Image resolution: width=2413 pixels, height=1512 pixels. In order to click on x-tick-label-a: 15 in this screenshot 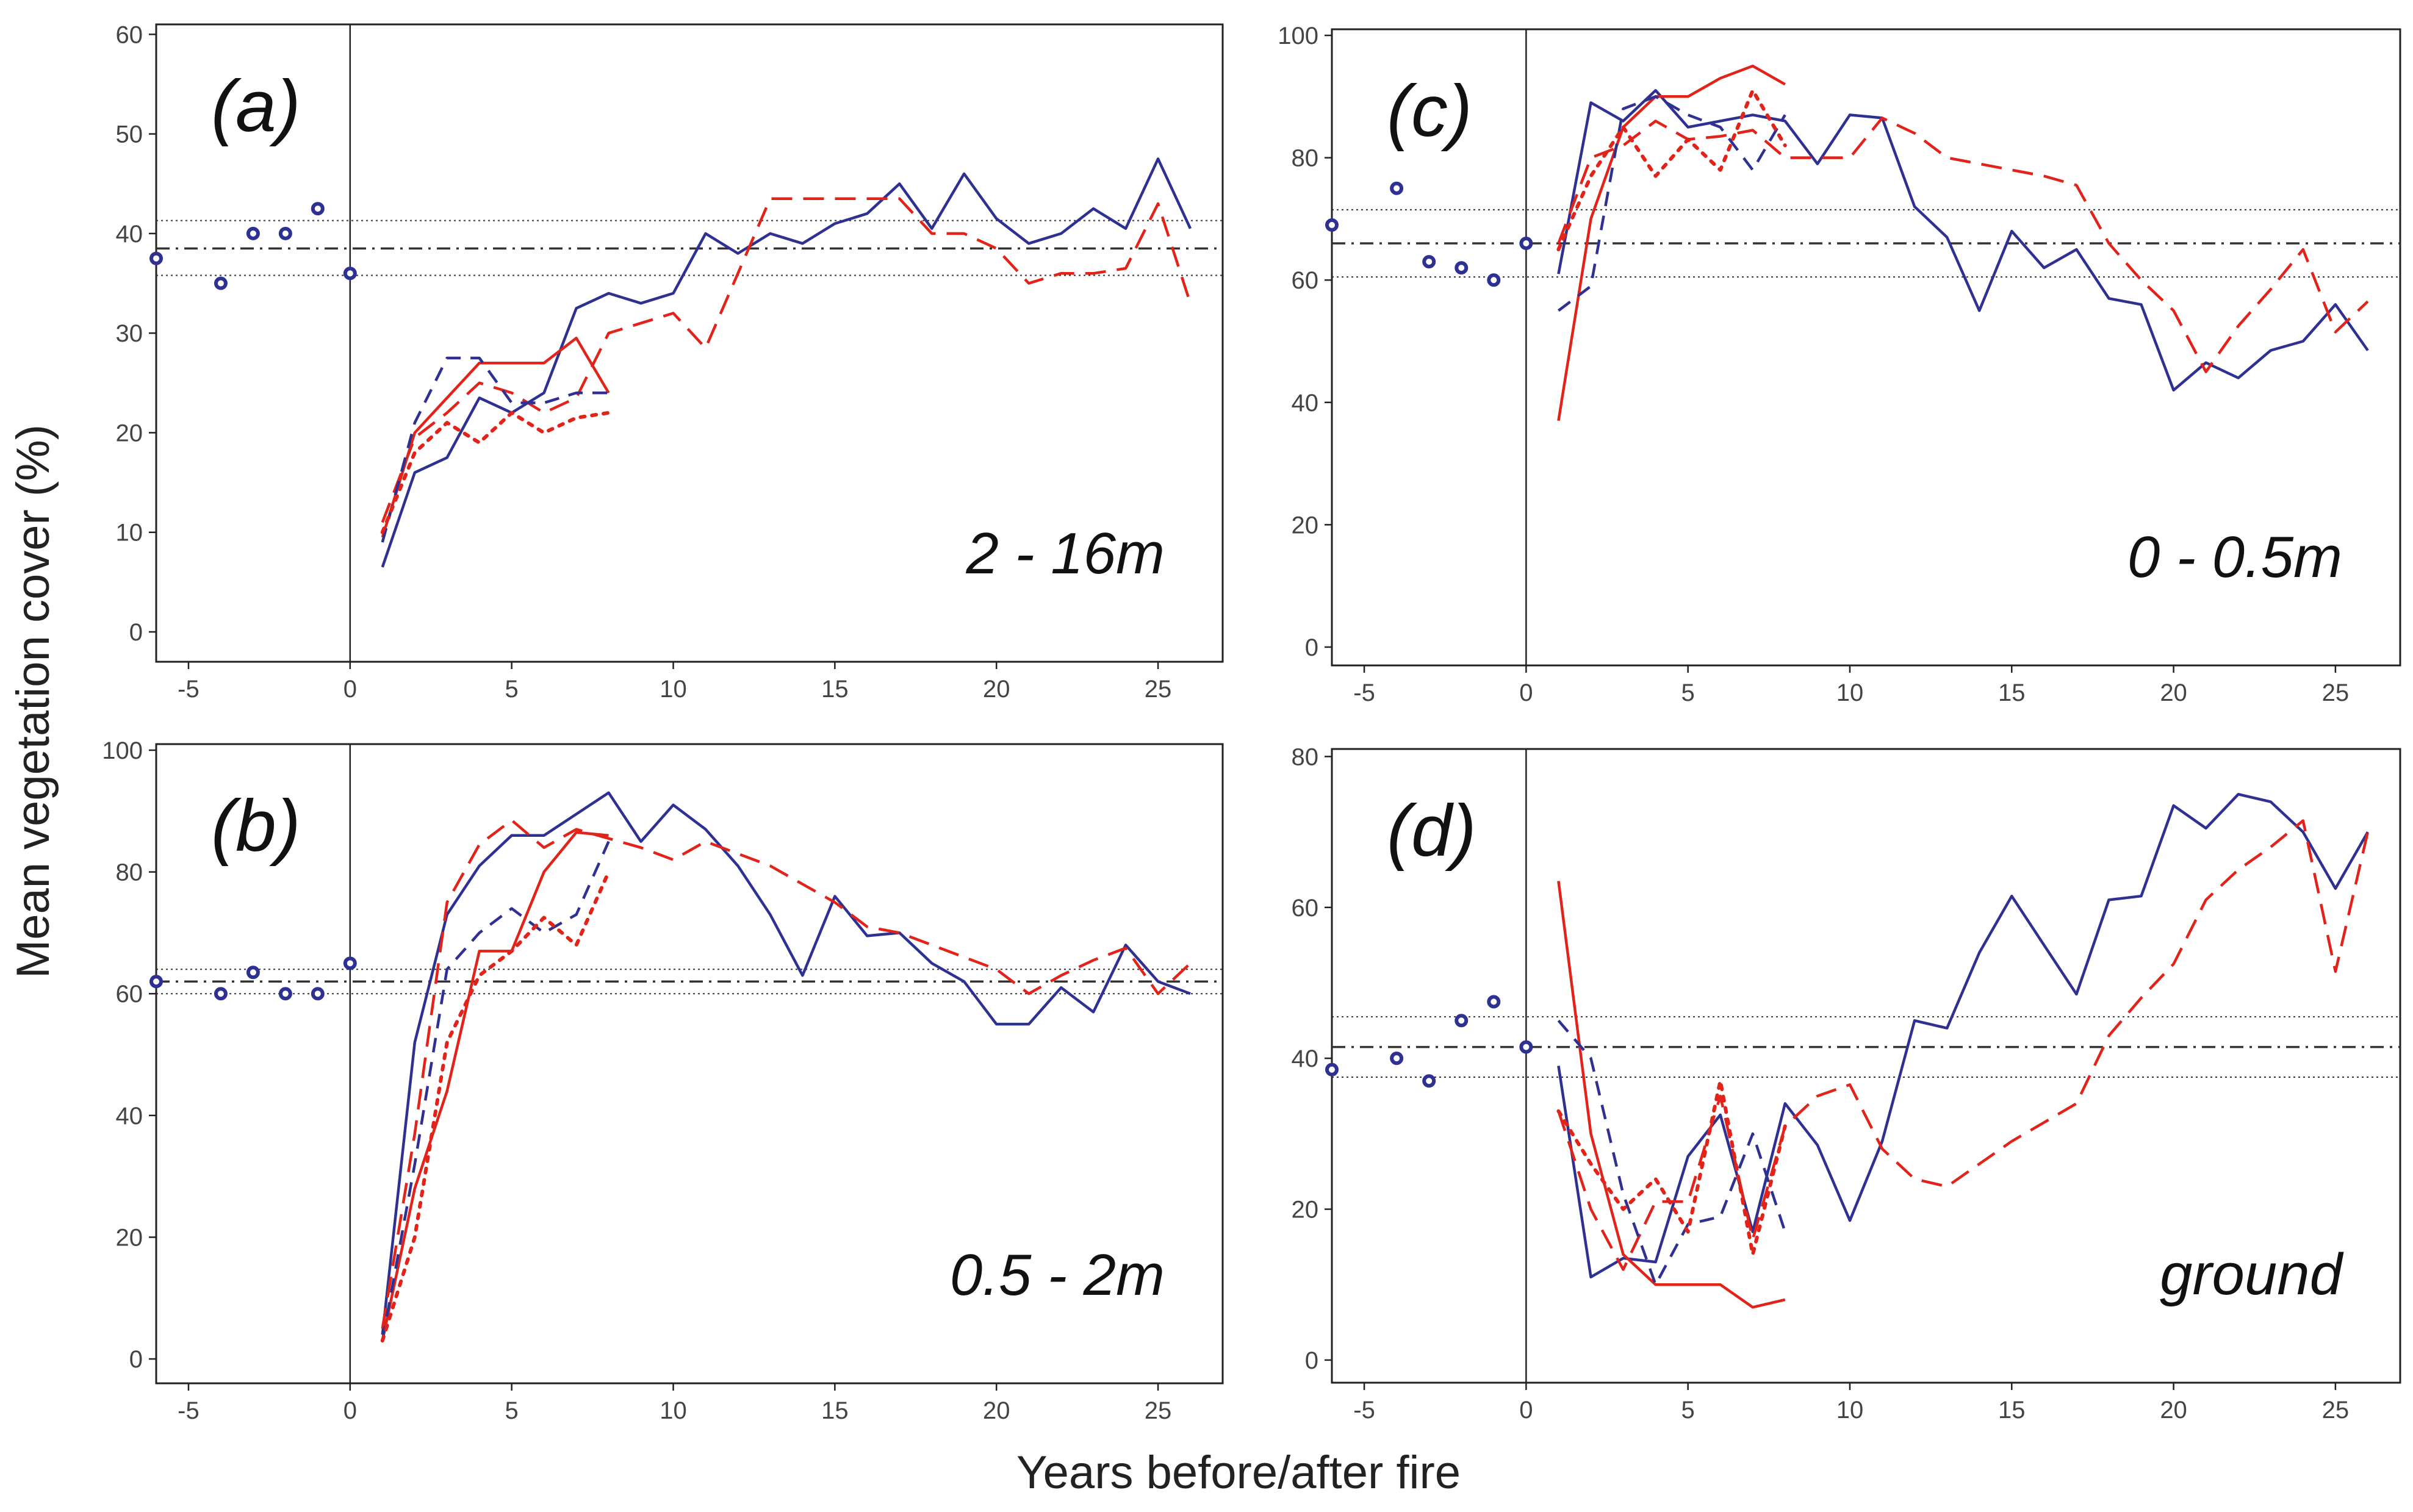, I will do `click(835, 689)`.